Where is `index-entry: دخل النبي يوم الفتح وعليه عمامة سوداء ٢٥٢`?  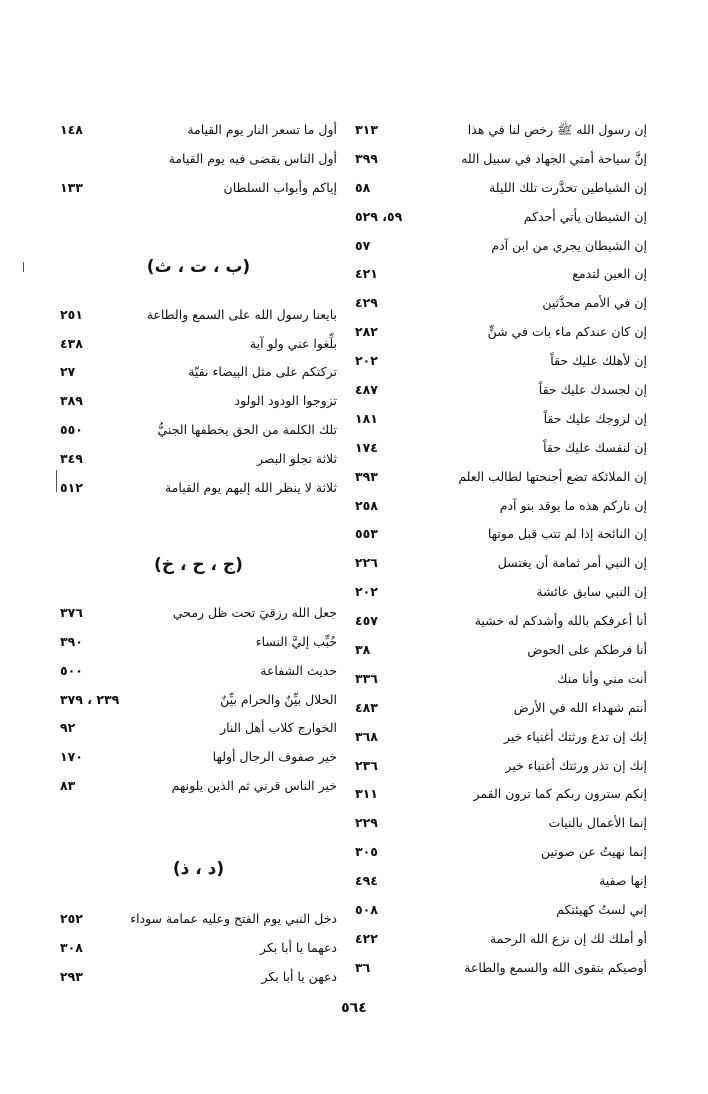
index-entry: دخل النبي يوم الفتح وعليه عمامة سوداء ٢٥٢ is located at coordinates (198, 921).